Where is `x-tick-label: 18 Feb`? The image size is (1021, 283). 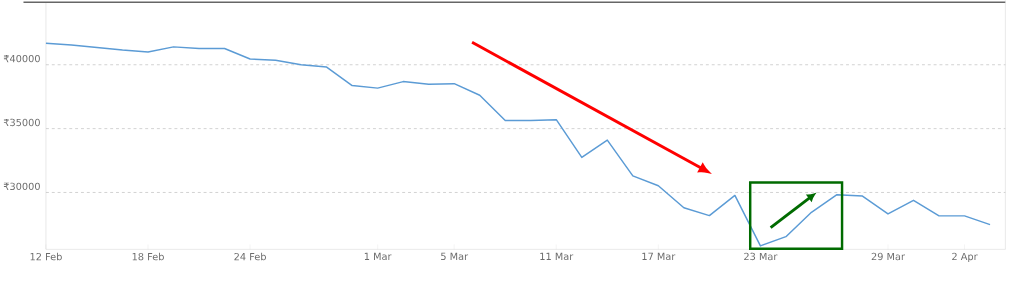 x-tick-label: 18 Feb is located at coordinates (148, 256).